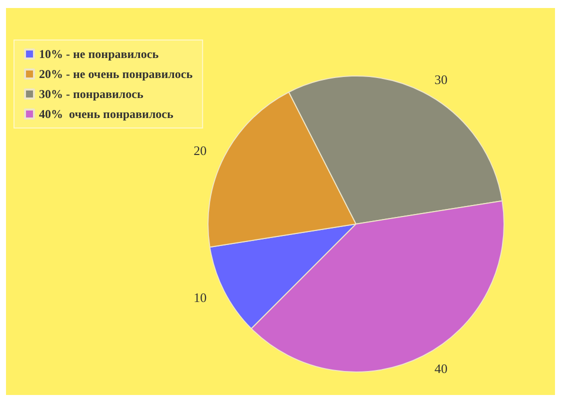 The image size is (567, 410). Describe the element at coordinates (200, 298) in the screenshot. I see `data-label: 10` at that location.